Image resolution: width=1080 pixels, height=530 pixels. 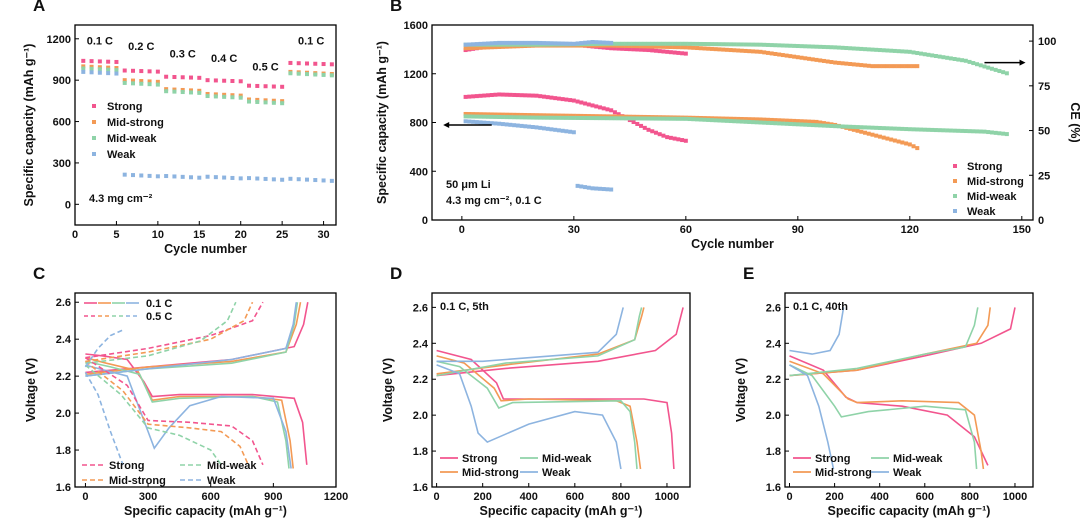 What do you see at coordinates (907, 473) in the screenshot?
I see `legend-label: Weak` at bounding box center [907, 473].